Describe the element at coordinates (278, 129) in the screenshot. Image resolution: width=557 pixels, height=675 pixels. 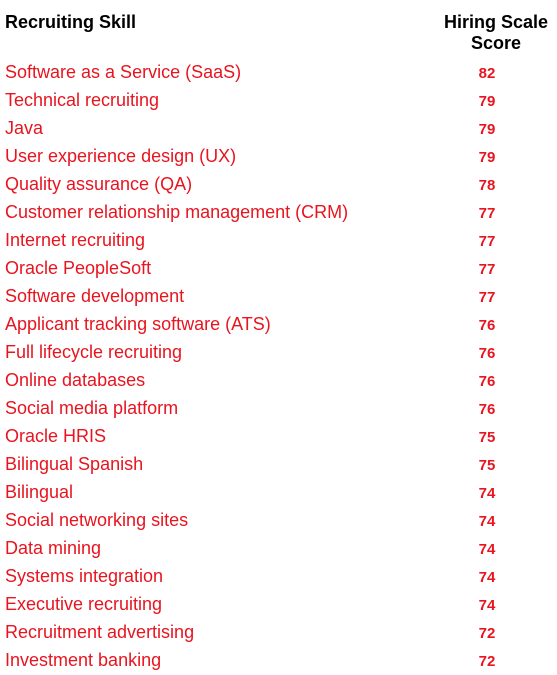
I see `table-row: Java 79` at that location.